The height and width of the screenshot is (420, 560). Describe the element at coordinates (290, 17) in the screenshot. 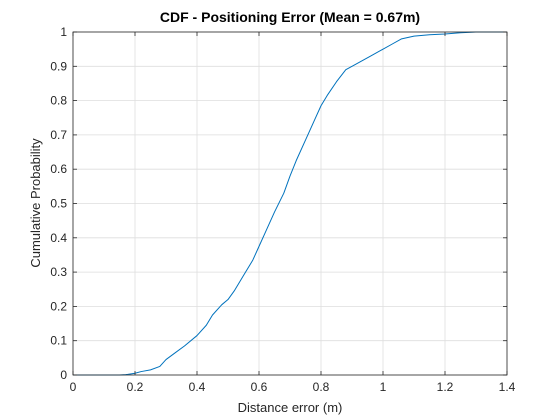

I see `chart-title: CDF - Positioning Error (Mean = 0.67m)` at that location.